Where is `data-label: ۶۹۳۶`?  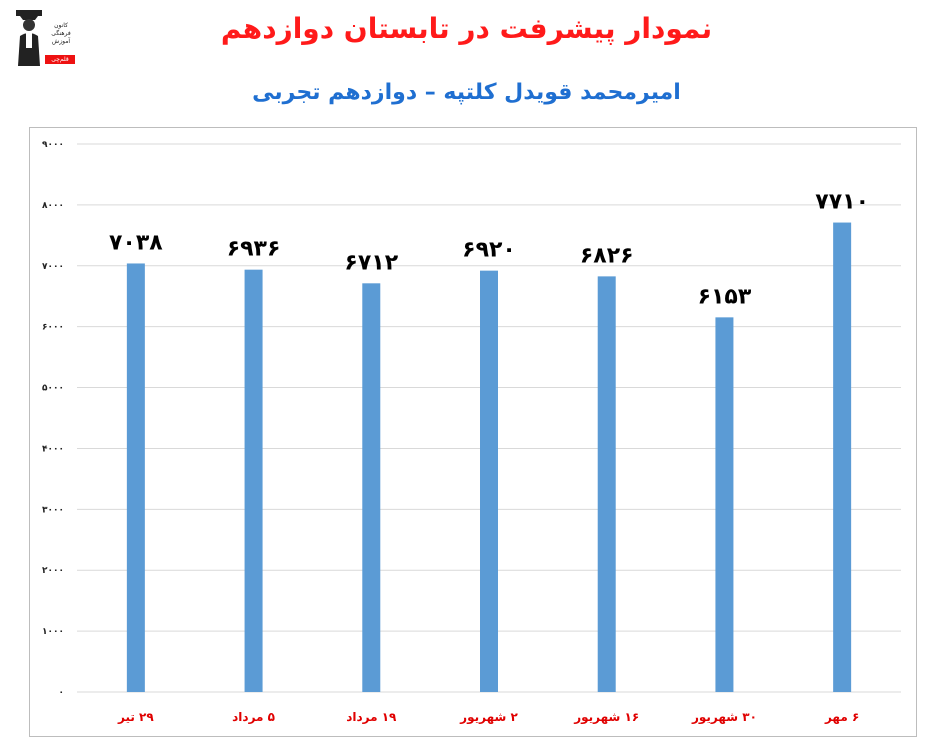
data-label: ۶۹۳۶ is located at coordinates (254, 249).